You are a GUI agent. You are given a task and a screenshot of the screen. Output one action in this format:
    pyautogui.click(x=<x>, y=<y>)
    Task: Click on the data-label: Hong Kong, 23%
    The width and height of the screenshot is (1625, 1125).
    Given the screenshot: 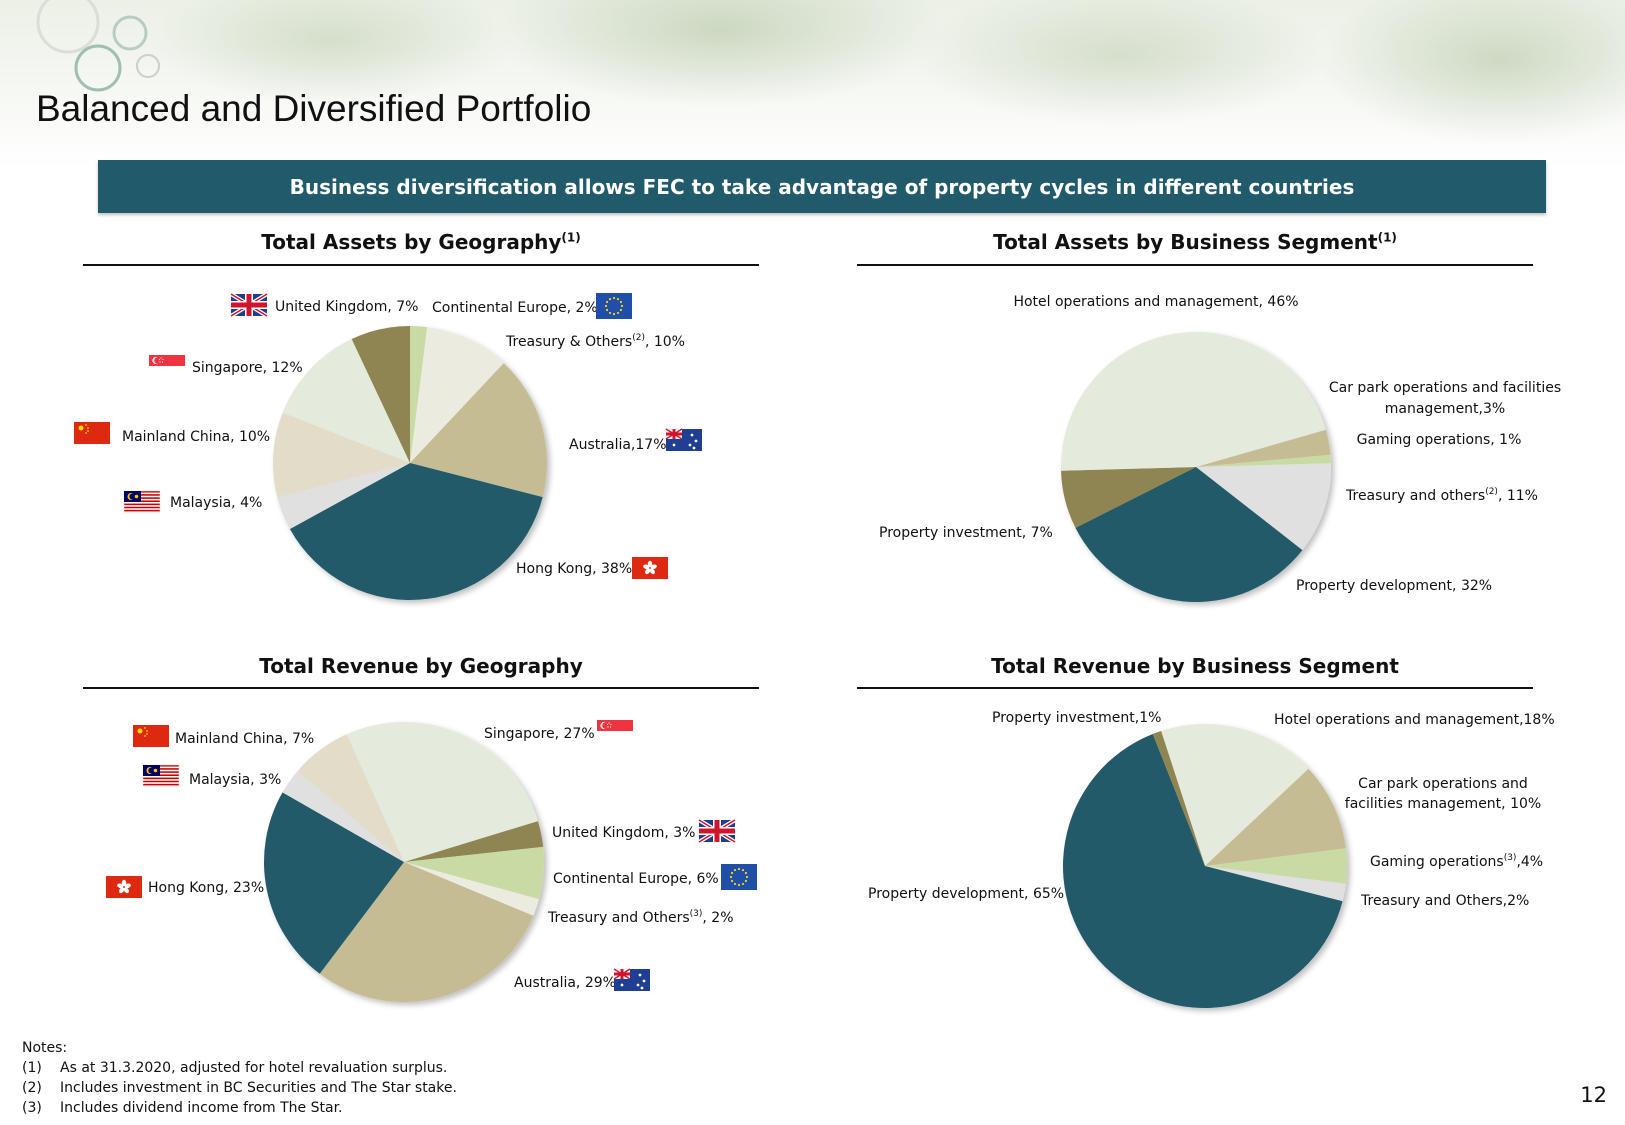 What is the action you would take?
    pyautogui.click(x=206, y=888)
    